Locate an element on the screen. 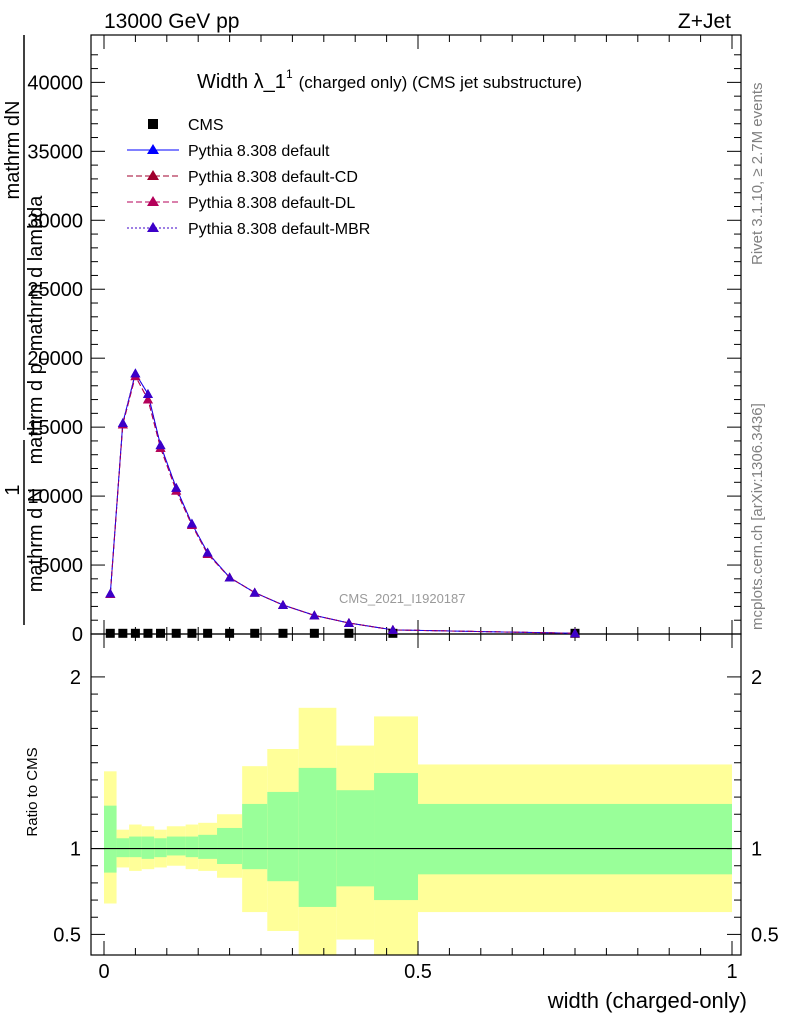 This screenshot has height=1024, width=786. legend-label: Pythia 8.308 default-CD is located at coordinates (273, 177).